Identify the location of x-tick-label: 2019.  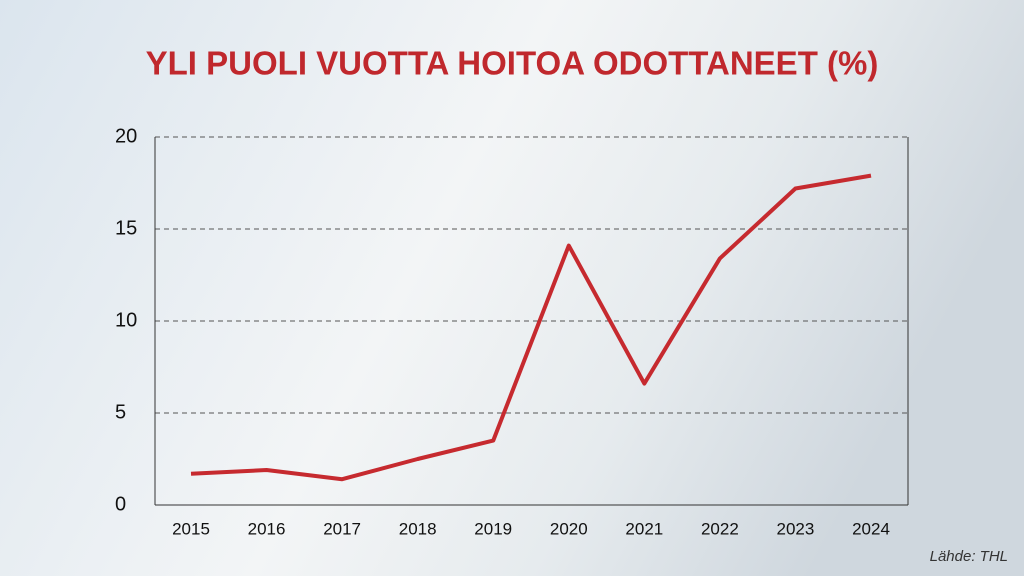
(493, 528).